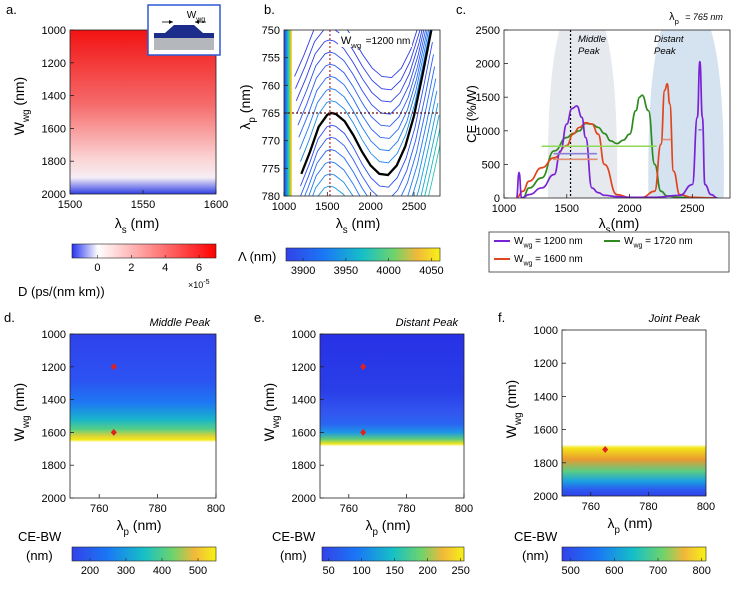 This screenshot has width=736, height=589. I want to click on panel-f-marker, so click(605, 450).